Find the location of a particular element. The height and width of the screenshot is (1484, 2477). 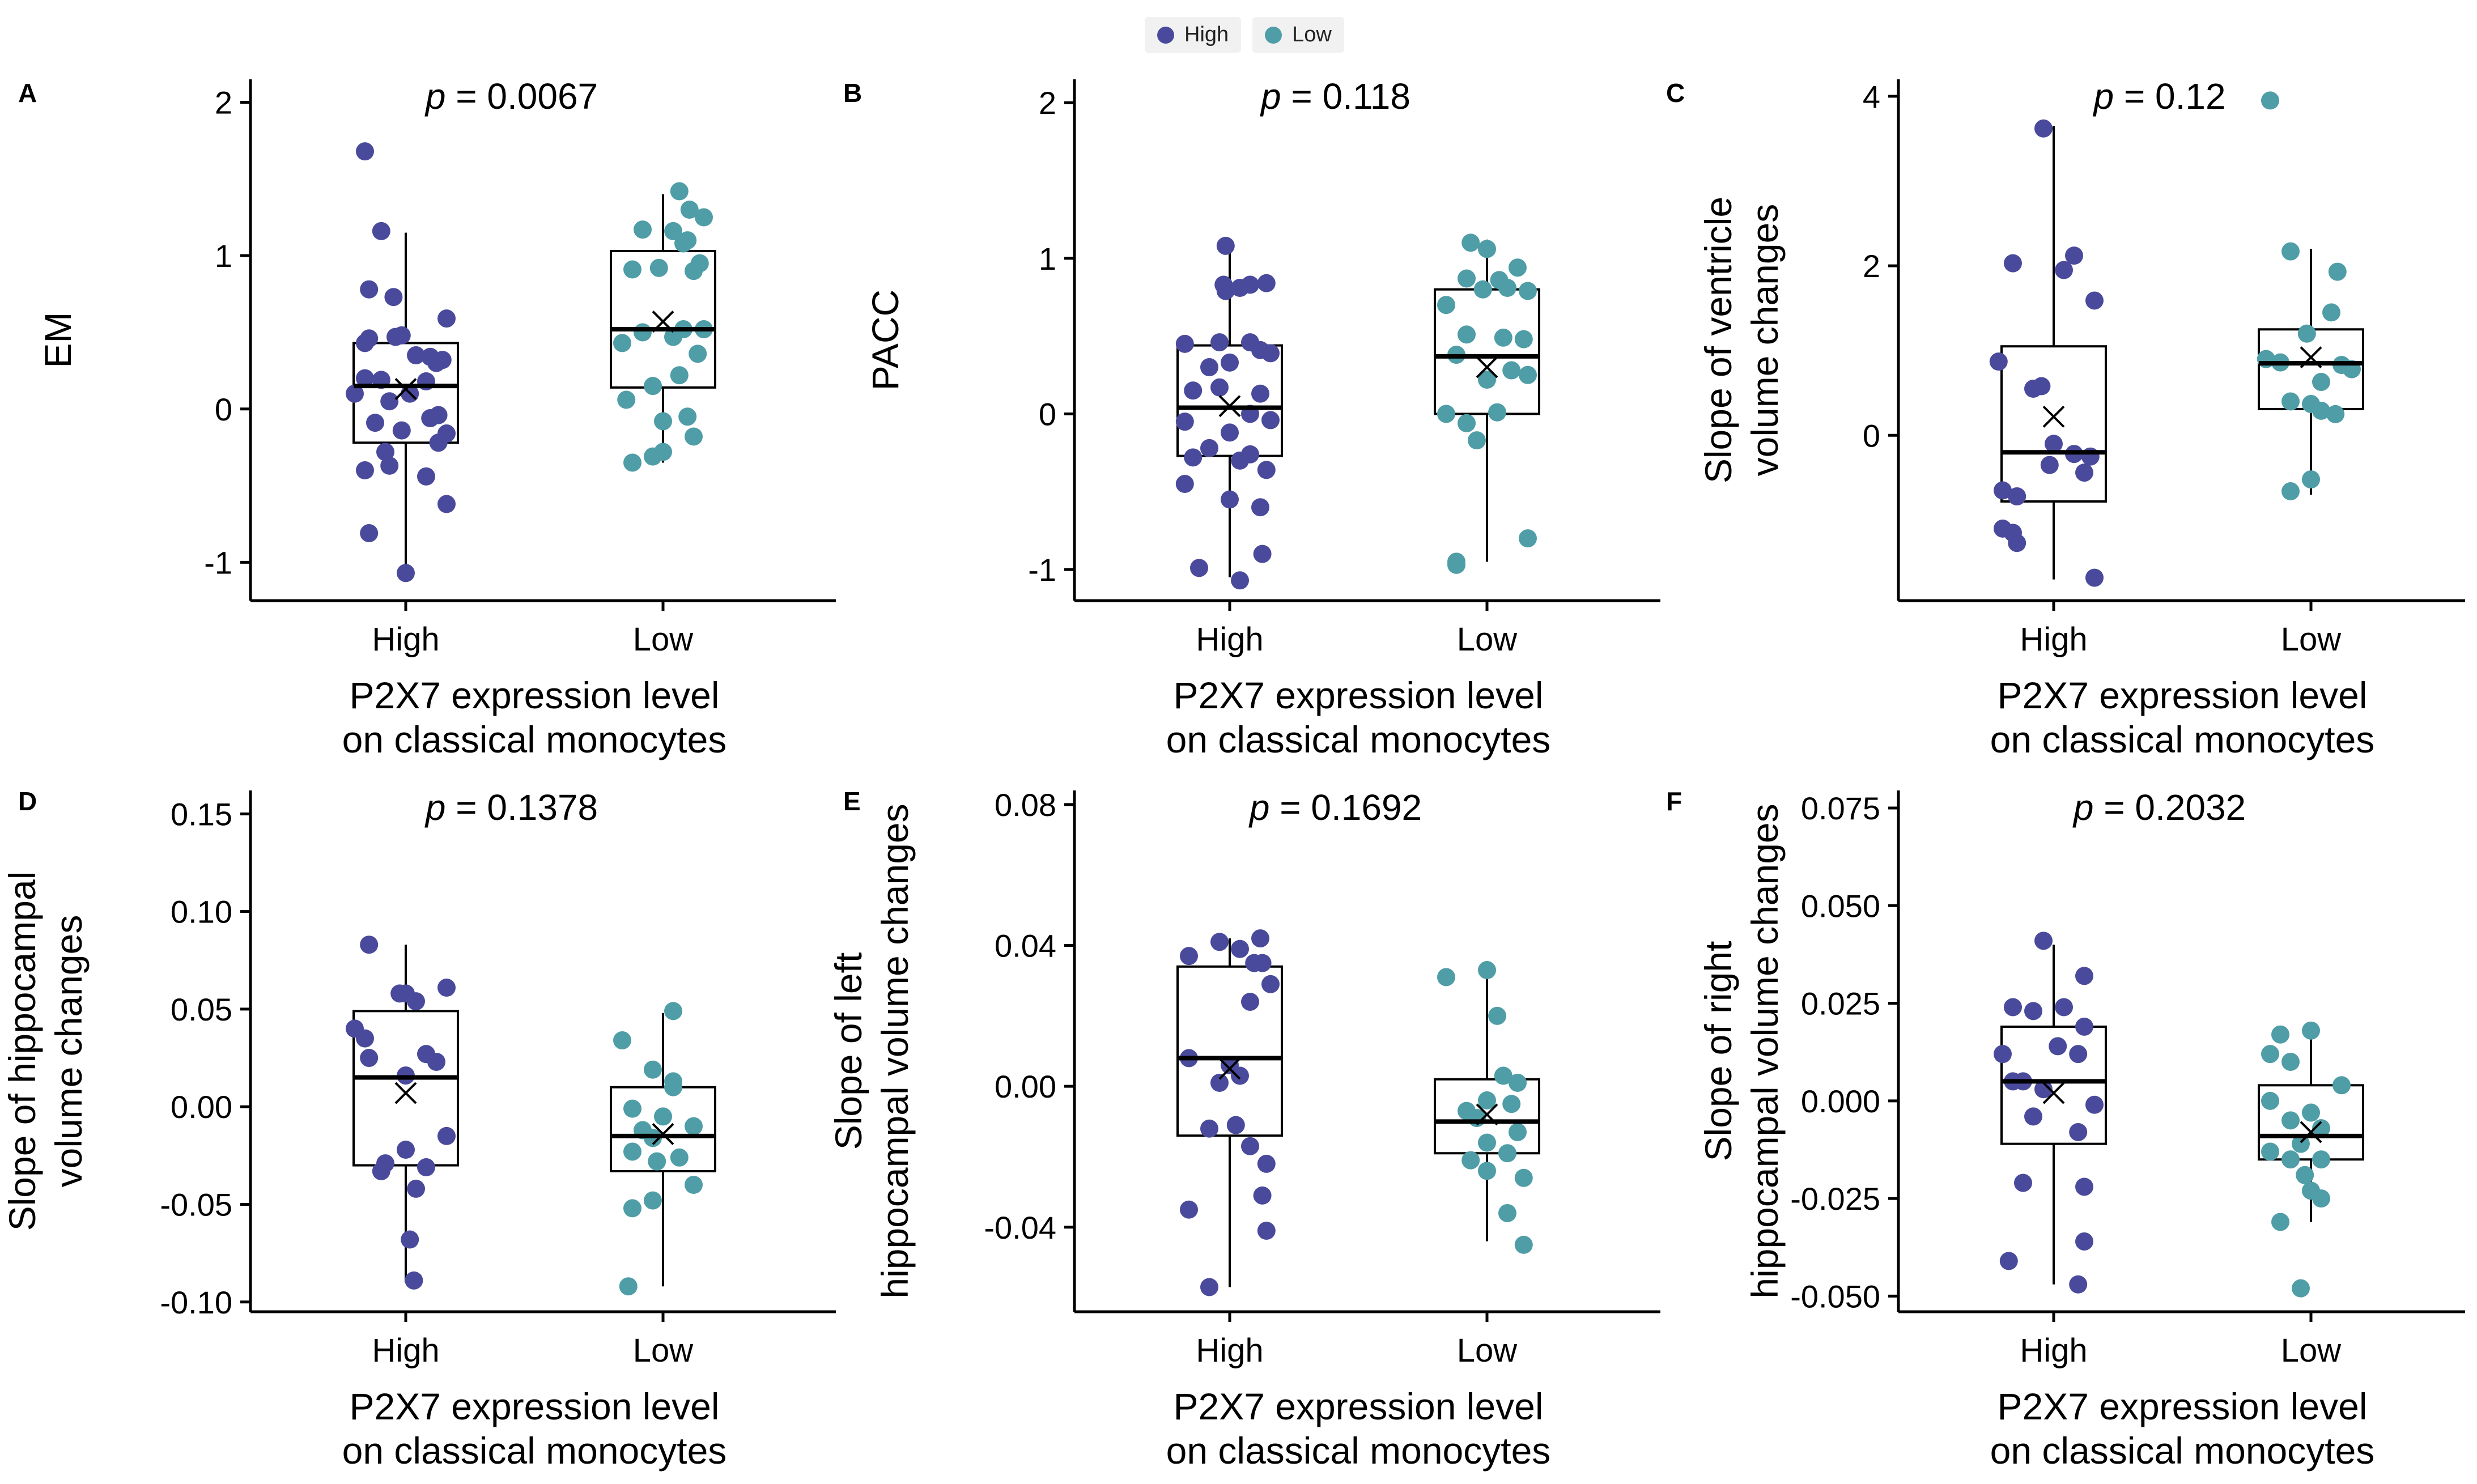

p-value-label: p = 0.1378 is located at coordinates (511, 807).